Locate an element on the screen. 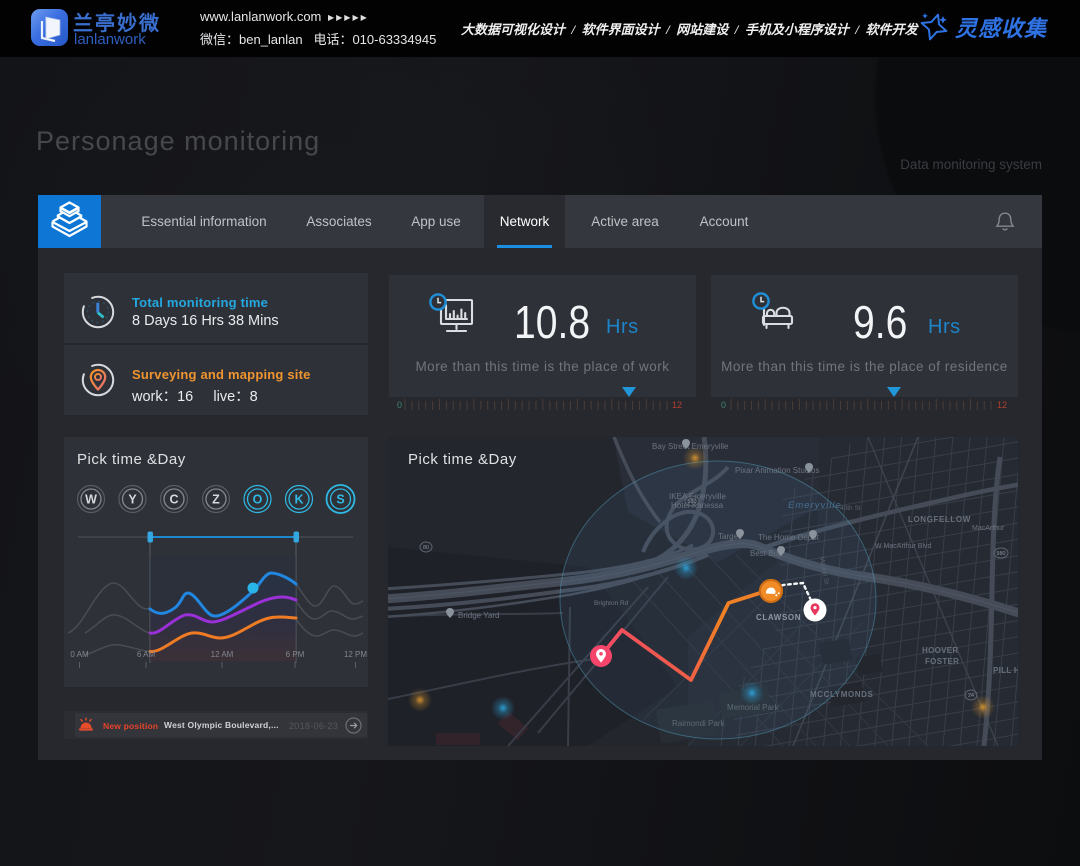 The image size is (1080, 866). svg-text: CLAWSON is located at coordinates (778, 617).